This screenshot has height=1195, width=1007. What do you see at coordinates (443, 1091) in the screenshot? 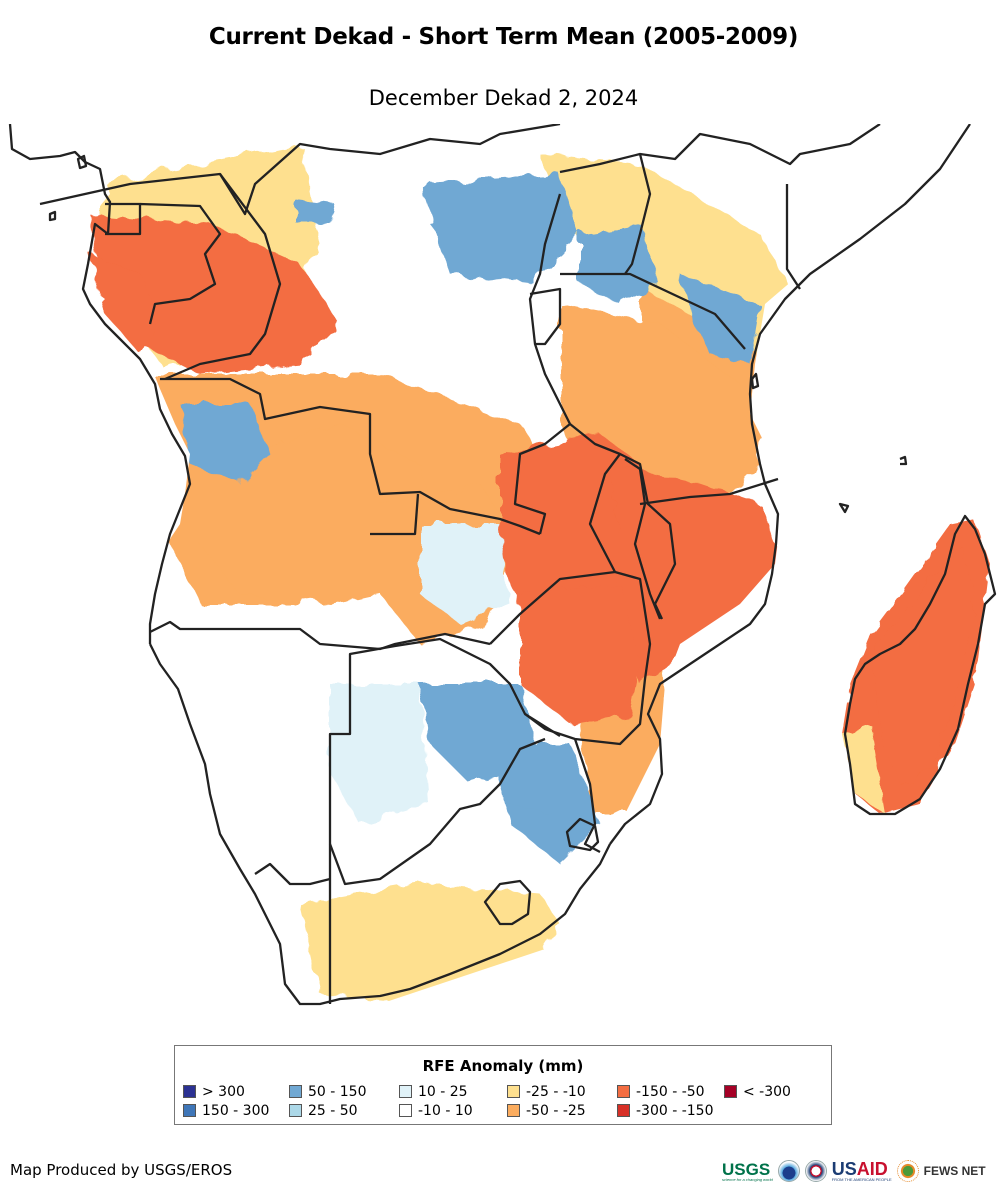
I see `legend-label: 10 - 25` at bounding box center [443, 1091].